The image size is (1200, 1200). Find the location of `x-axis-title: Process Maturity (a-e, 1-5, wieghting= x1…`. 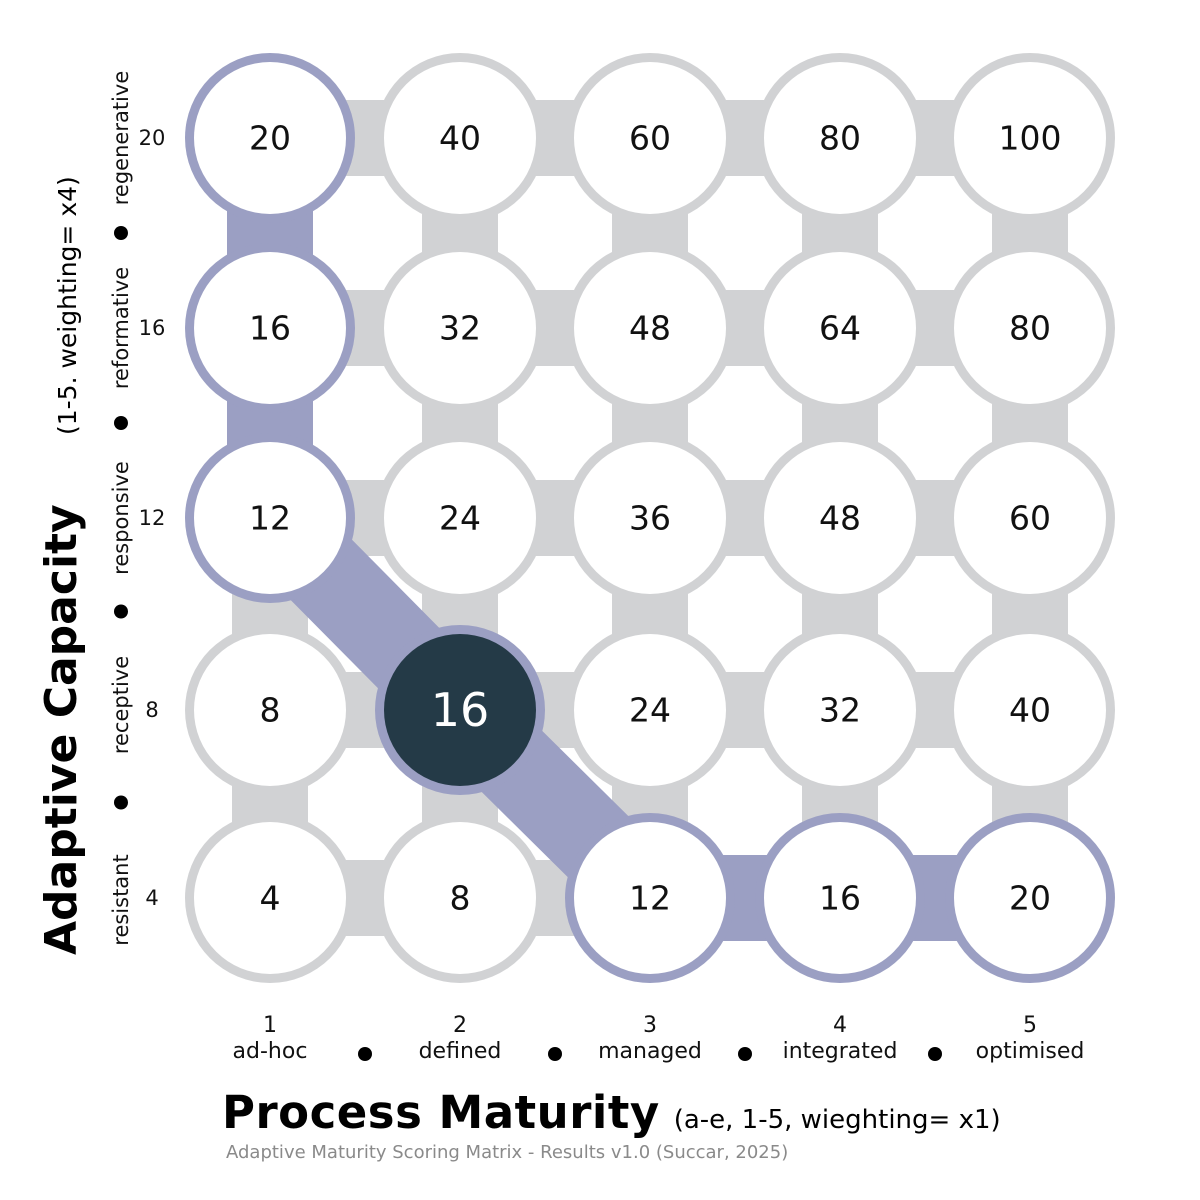

x-axis-title: Process Maturity (a-e, 1-5, wieghting= x1… is located at coordinates (611, 1112).